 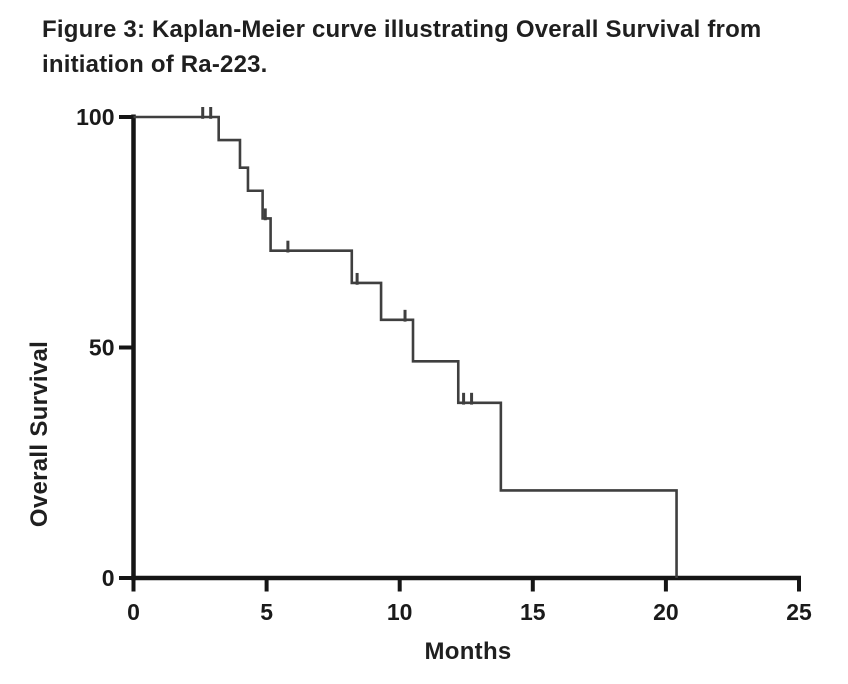 I want to click on x-tick-label: 15, so click(x=533, y=612).